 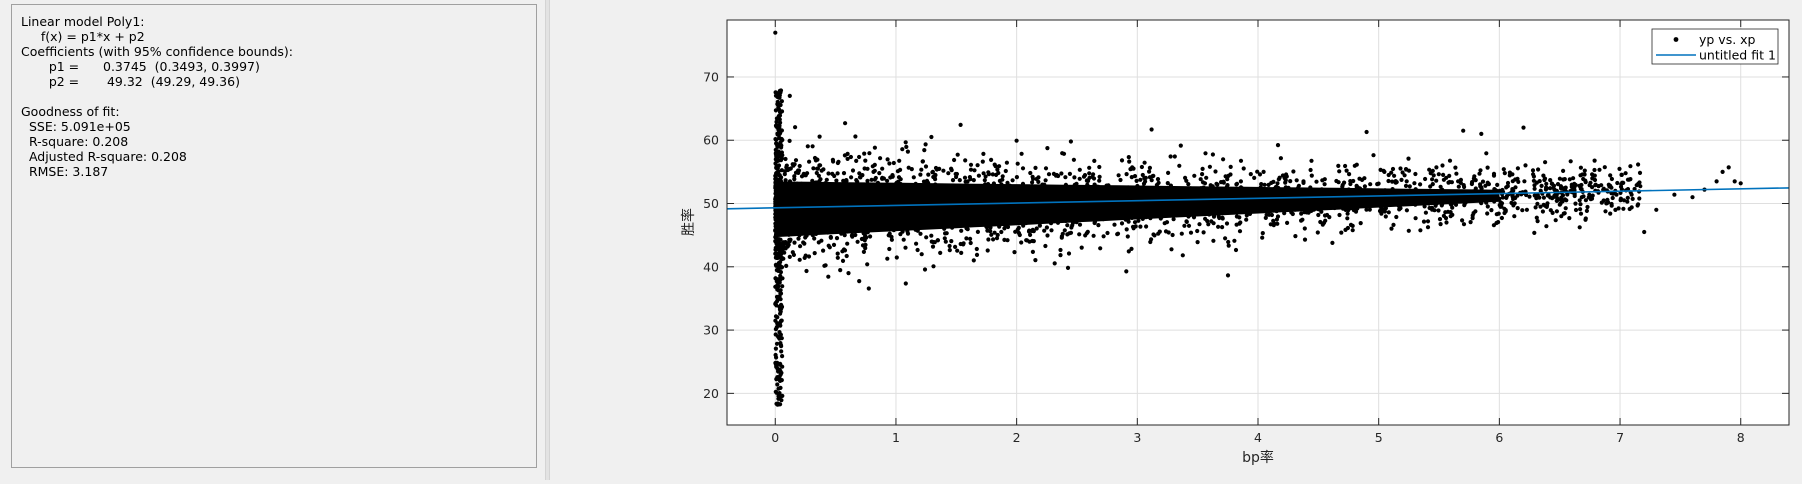 I want to click on panel-splitter, so click(x=547, y=240).